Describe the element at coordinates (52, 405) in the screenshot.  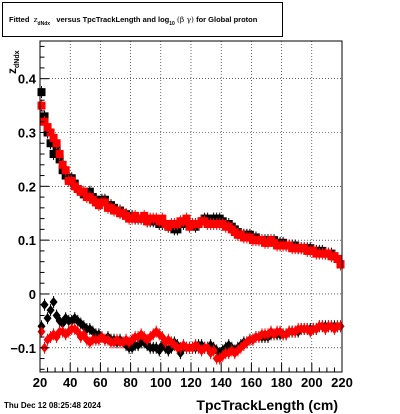
I see `timestamp: Thu Dec 12 08:25:48 2024` at that location.